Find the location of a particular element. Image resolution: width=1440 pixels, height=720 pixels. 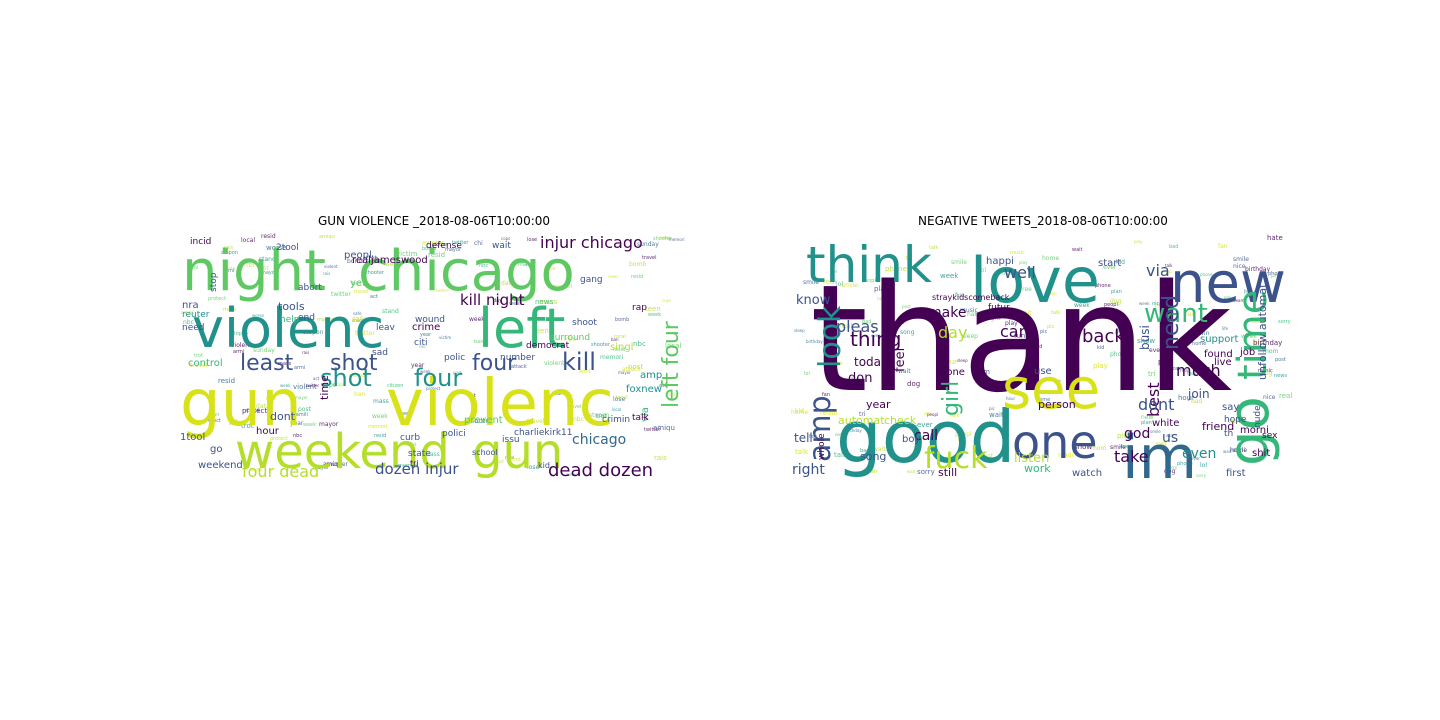

filler-word: tri is located at coordinates (1152, 374).